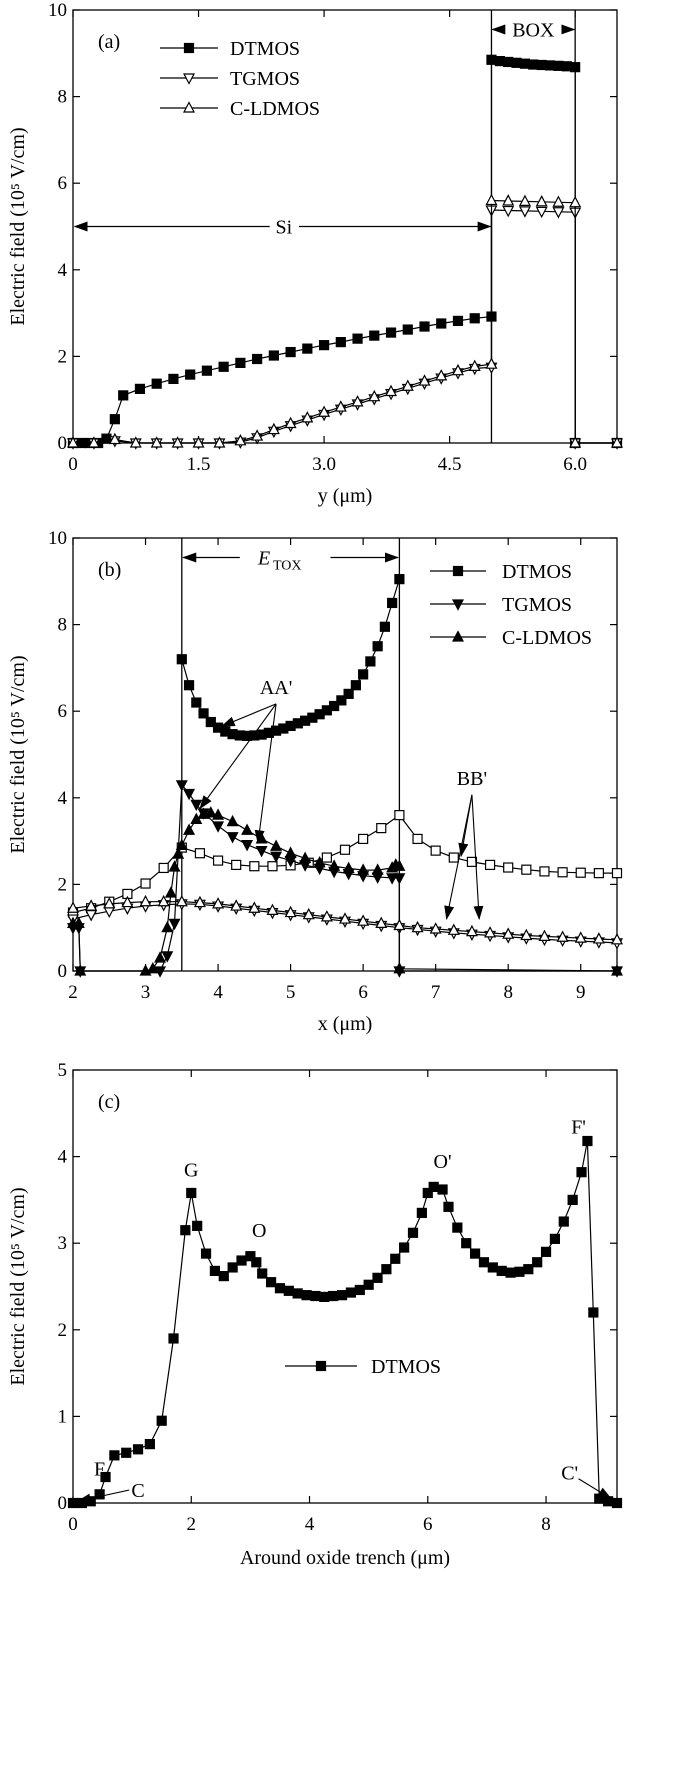 The width and height of the screenshot is (700, 1768). I want to click on x-tick-label: 6, so click(428, 1524).